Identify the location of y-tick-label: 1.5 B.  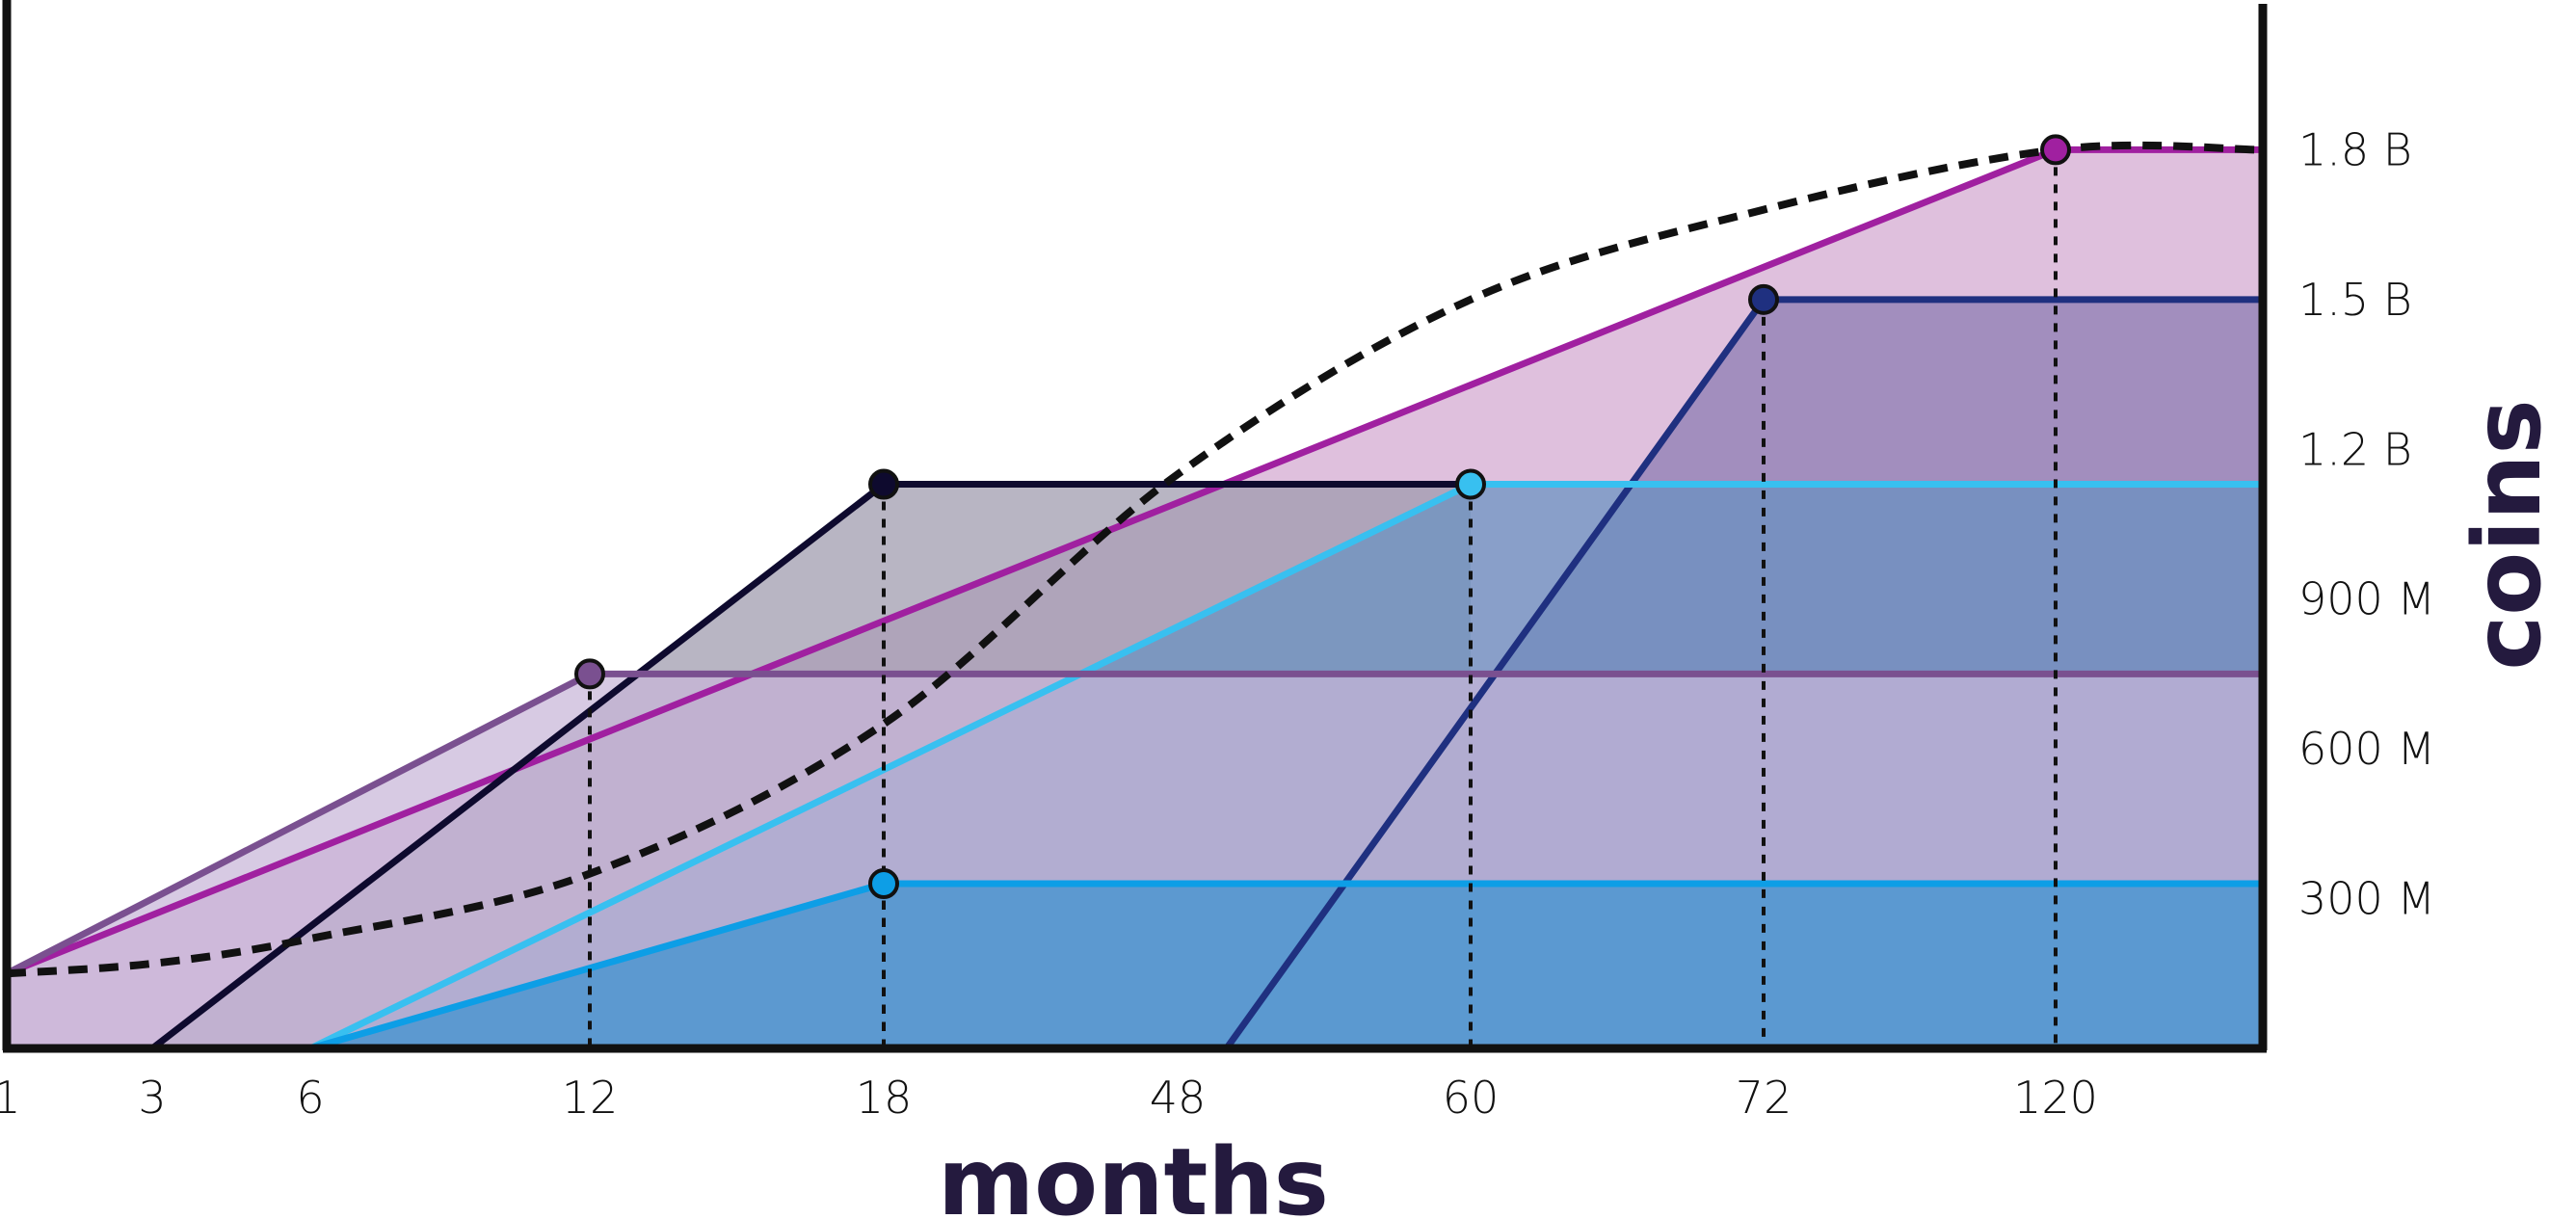
(2355, 300).